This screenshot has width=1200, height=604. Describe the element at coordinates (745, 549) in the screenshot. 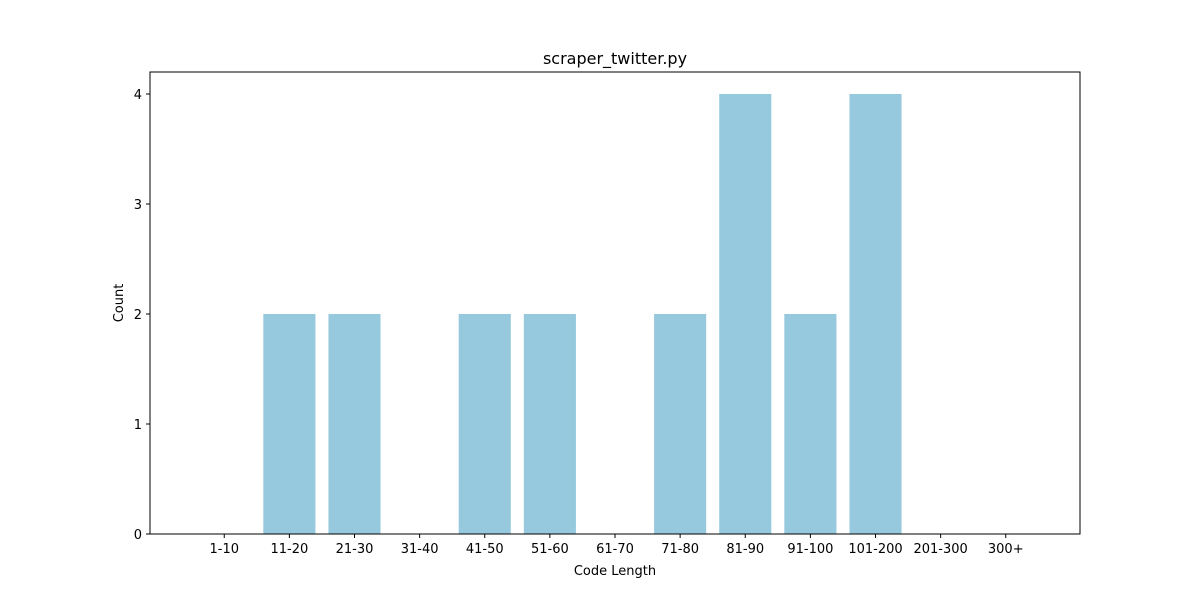

I see `x-tick-label: 81-90` at that location.